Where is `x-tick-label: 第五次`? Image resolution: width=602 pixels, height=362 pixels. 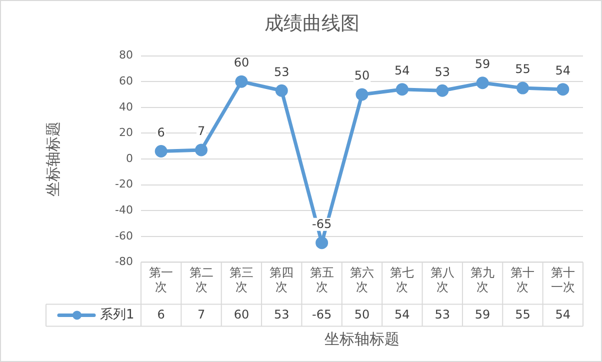 x-tick-label: 第五次 is located at coordinates (322, 280).